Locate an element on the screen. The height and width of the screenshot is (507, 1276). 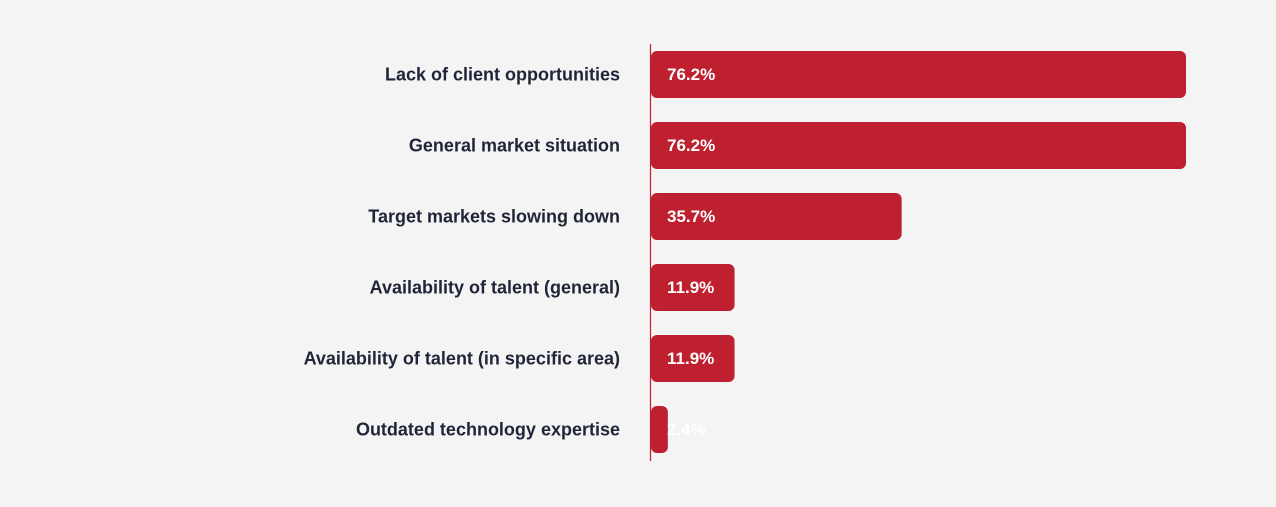
value-label: 35.7% is located at coordinates (691, 216).